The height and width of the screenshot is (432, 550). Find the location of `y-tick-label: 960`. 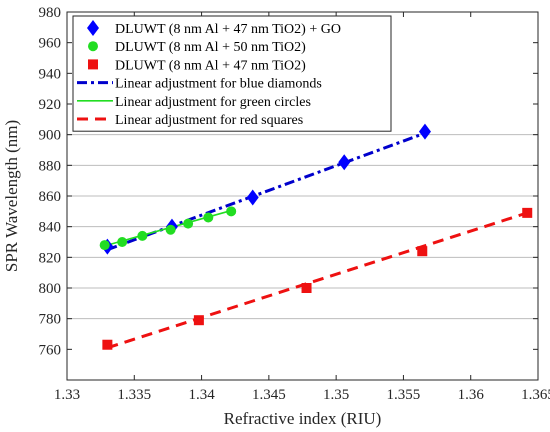

y-tick-label: 960 is located at coordinates (50, 44).